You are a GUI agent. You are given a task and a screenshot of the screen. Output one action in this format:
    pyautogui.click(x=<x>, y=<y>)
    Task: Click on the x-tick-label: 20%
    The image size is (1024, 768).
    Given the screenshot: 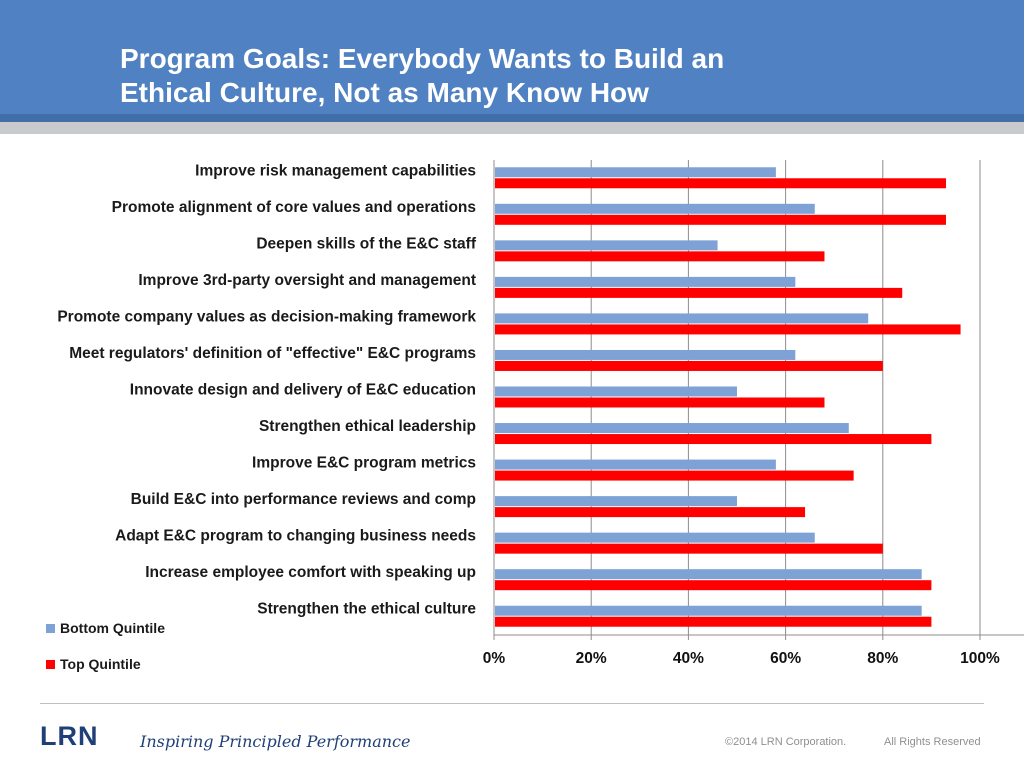 What is the action you would take?
    pyautogui.click(x=591, y=658)
    